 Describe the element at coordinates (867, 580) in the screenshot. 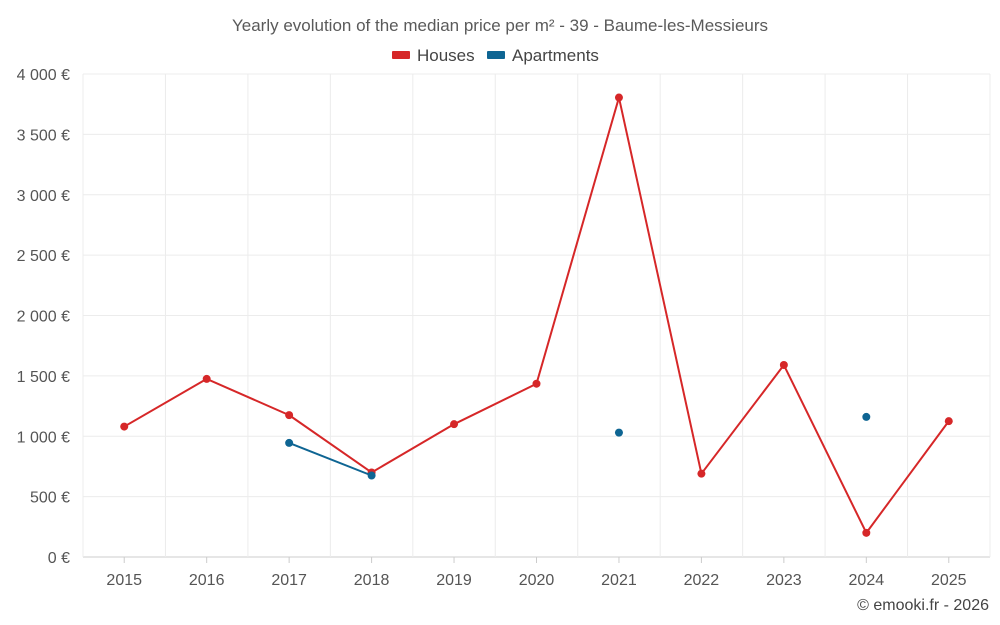

I see `x-tick-label: 2024` at that location.